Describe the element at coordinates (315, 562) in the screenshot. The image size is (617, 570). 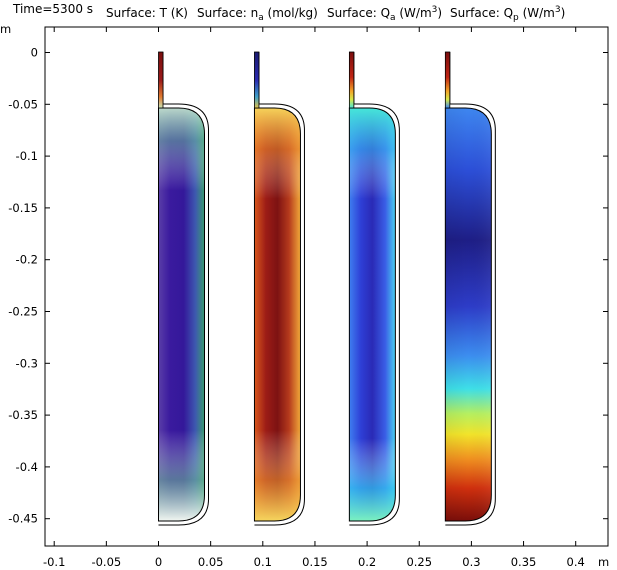
I see `x-tick-label: 0.15` at that location.